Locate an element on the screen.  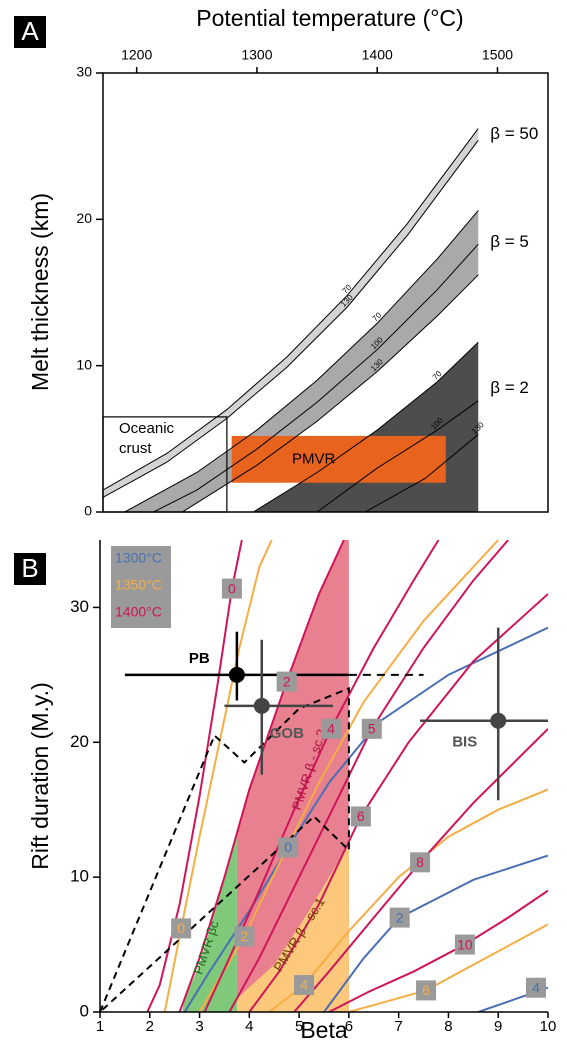
curve-label: 10 is located at coordinates (465, 944).